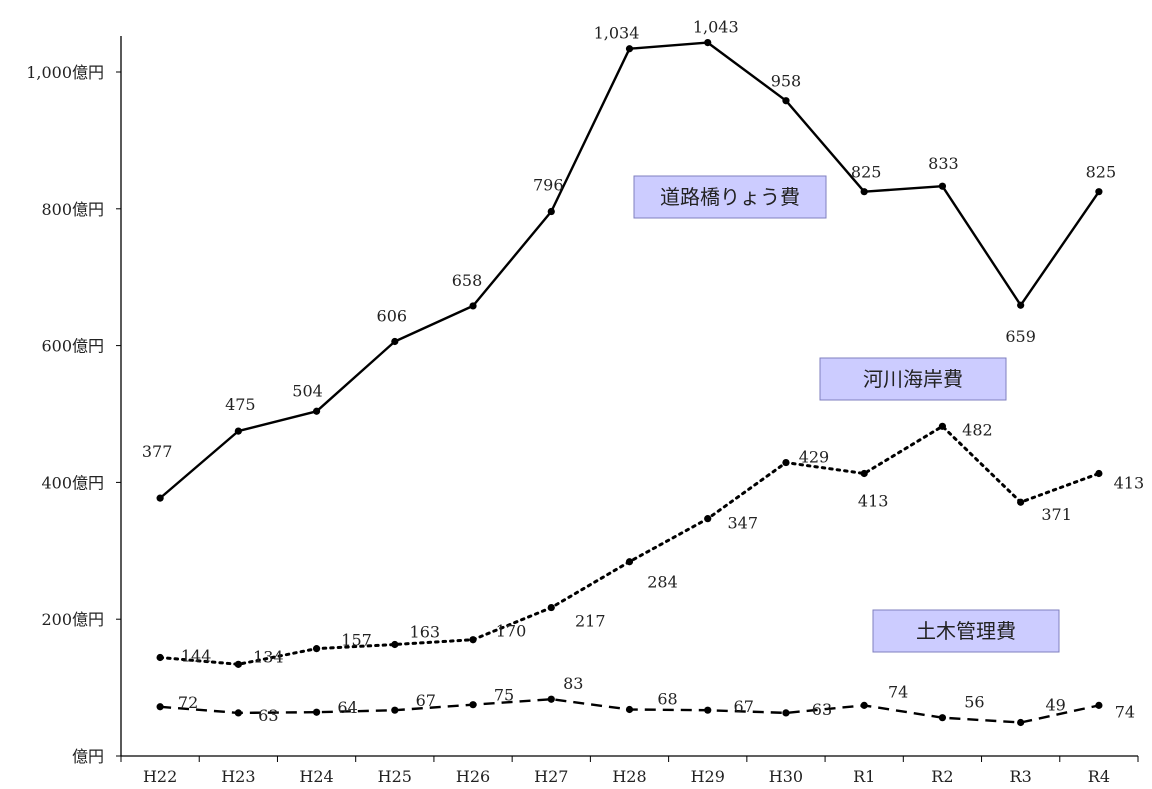 The height and width of the screenshot is (789, 1152). Describe the element at coordinates (356, 640) in the screenshot. I see `data-label: 157` at that location.